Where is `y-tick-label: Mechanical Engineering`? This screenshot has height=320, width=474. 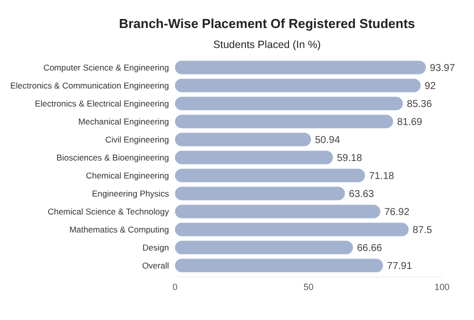
y-tick-label: Mechanical Engineering is located at coordinates (124, 121).